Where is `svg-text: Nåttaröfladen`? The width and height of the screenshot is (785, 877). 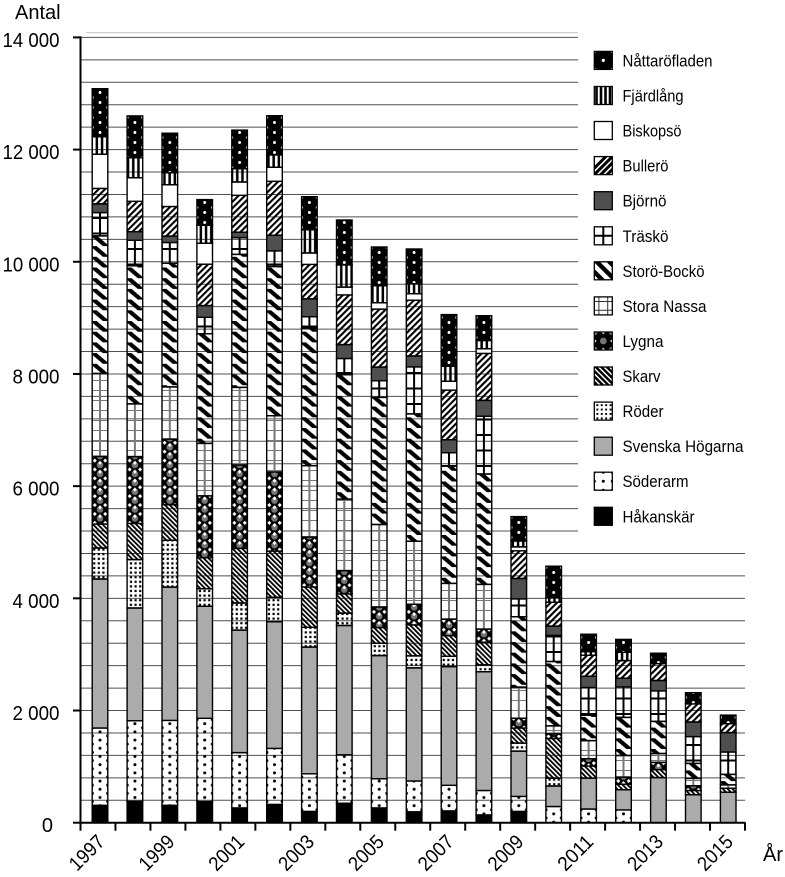
svg-text: Nåttaröfladen is located at coordinates (668, 60).